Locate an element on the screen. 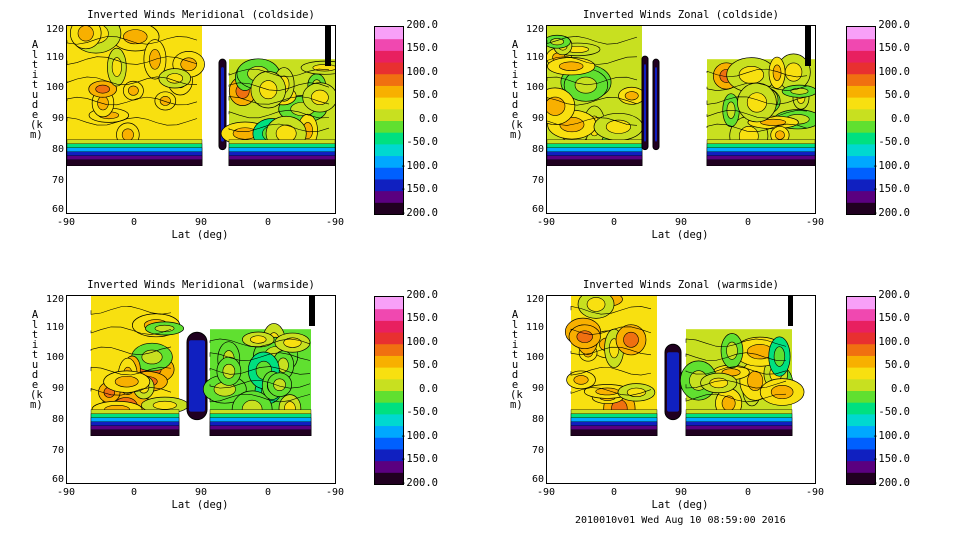  chart-title: Inverted Winds Meridional (warmside) is located at coordinates (201, 285).